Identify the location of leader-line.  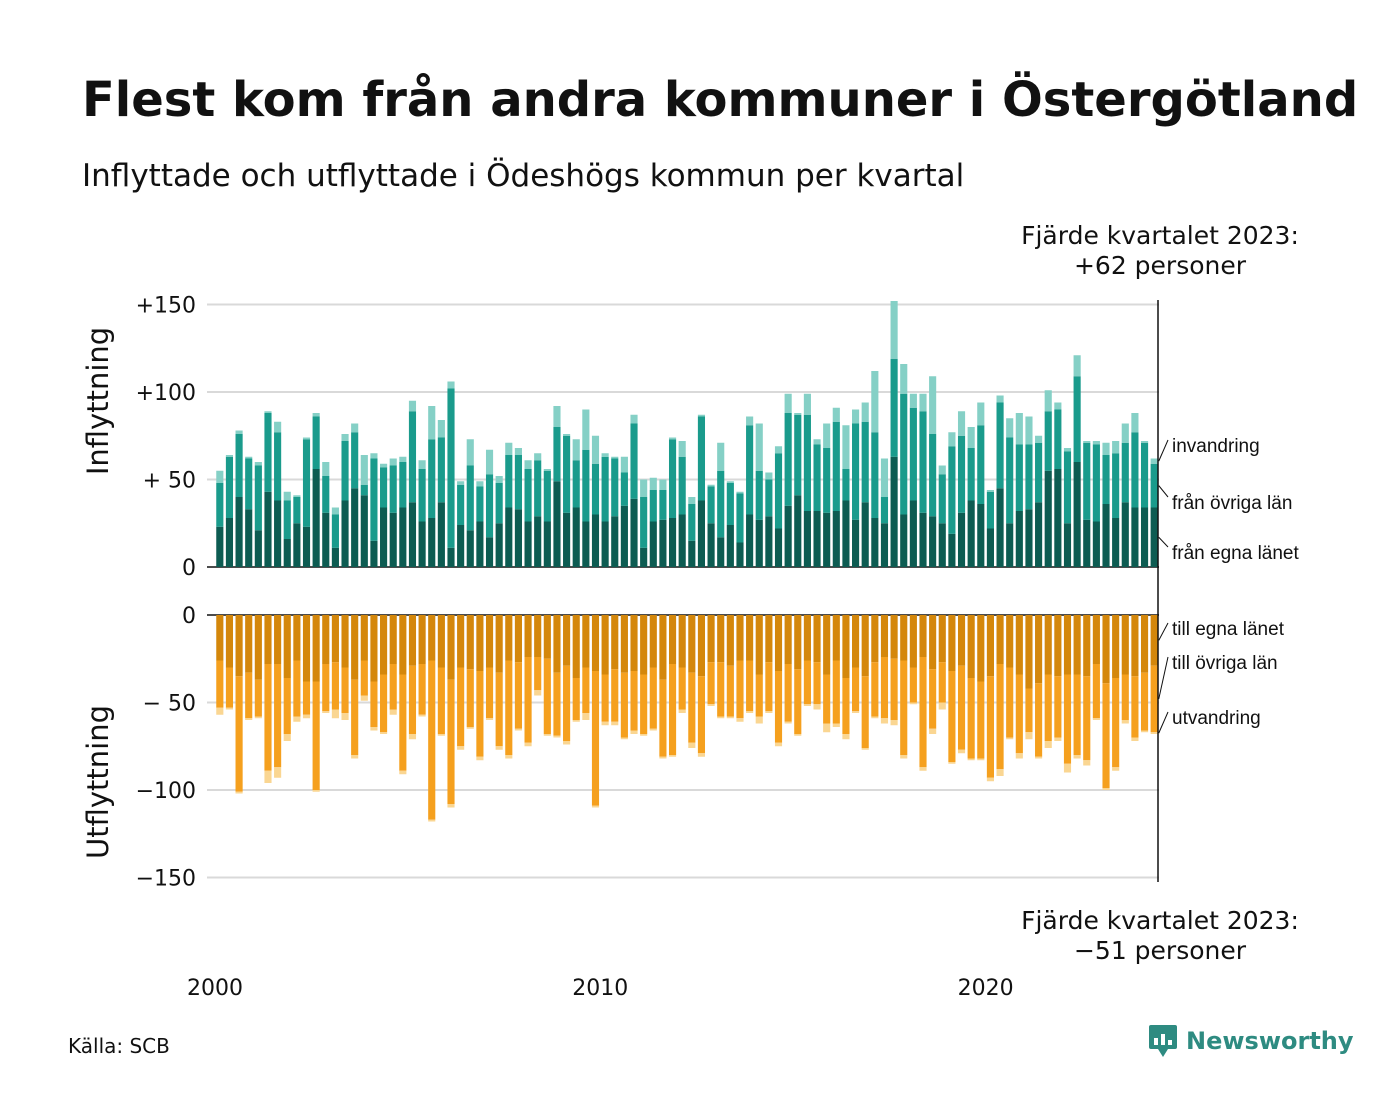
(1163, 450).